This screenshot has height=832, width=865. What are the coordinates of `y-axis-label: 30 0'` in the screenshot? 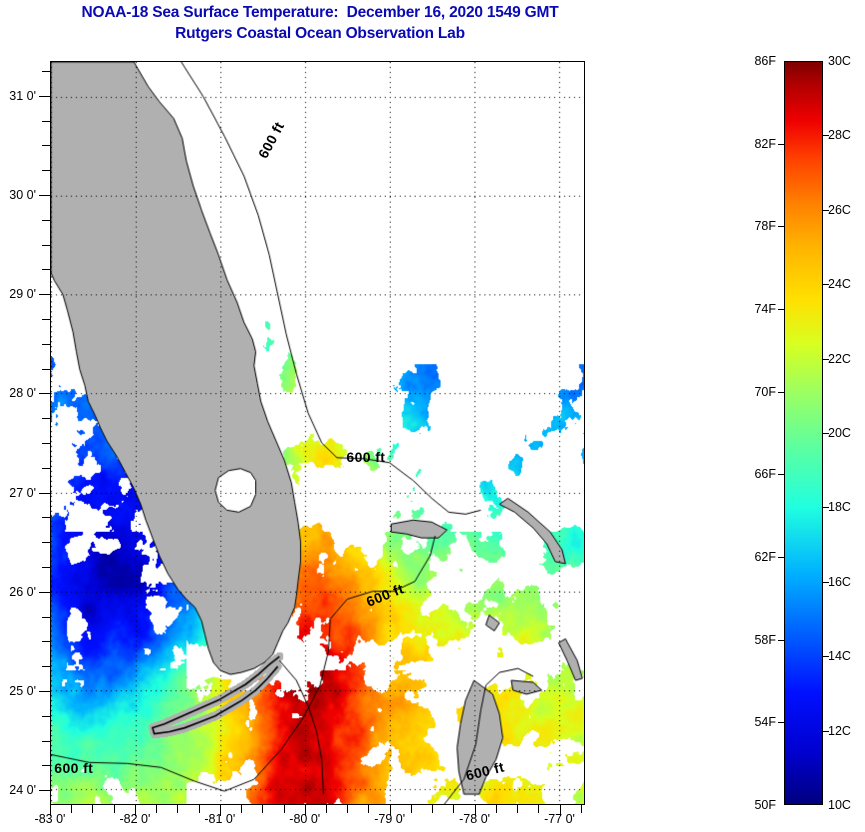 It's located at (22, 194).